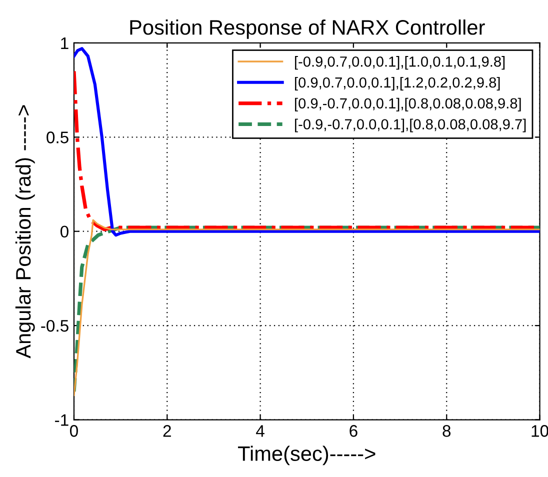 This screenshot has height=477, width=548. Describe the element at coordinates (410, 125) in the screenshot. I see `legend-label: [-0.9,-0.7,0.0,0.1],[0.8,0.08,0.08,9.7]` at that location.